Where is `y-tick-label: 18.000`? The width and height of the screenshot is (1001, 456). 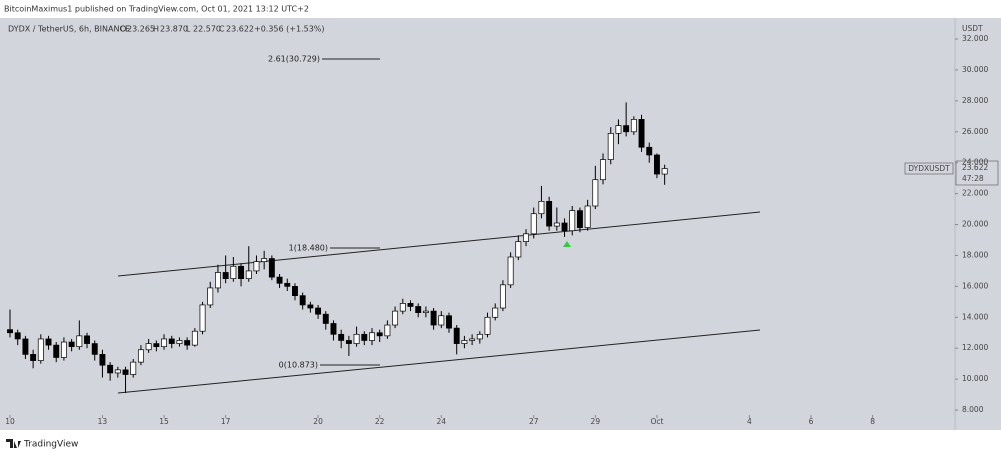
y-tick-label: 18.000 is located at coordinates (975, 254).